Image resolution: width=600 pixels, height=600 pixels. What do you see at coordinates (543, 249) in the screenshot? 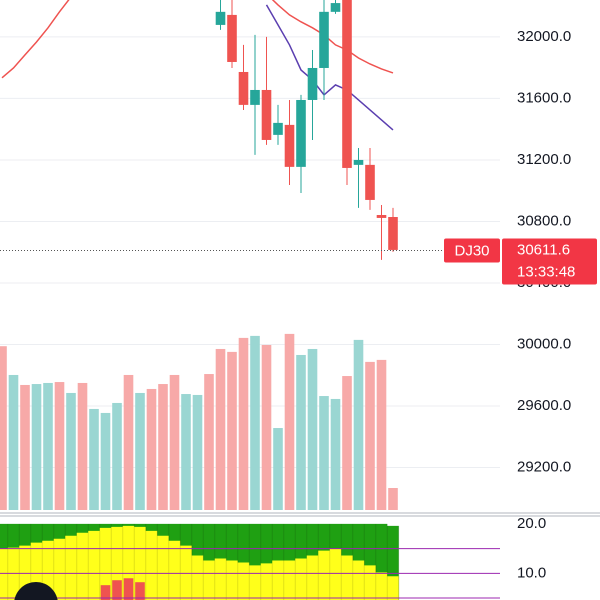
I see `last-price-label: 30611.6` at bounding box center [543, 249].